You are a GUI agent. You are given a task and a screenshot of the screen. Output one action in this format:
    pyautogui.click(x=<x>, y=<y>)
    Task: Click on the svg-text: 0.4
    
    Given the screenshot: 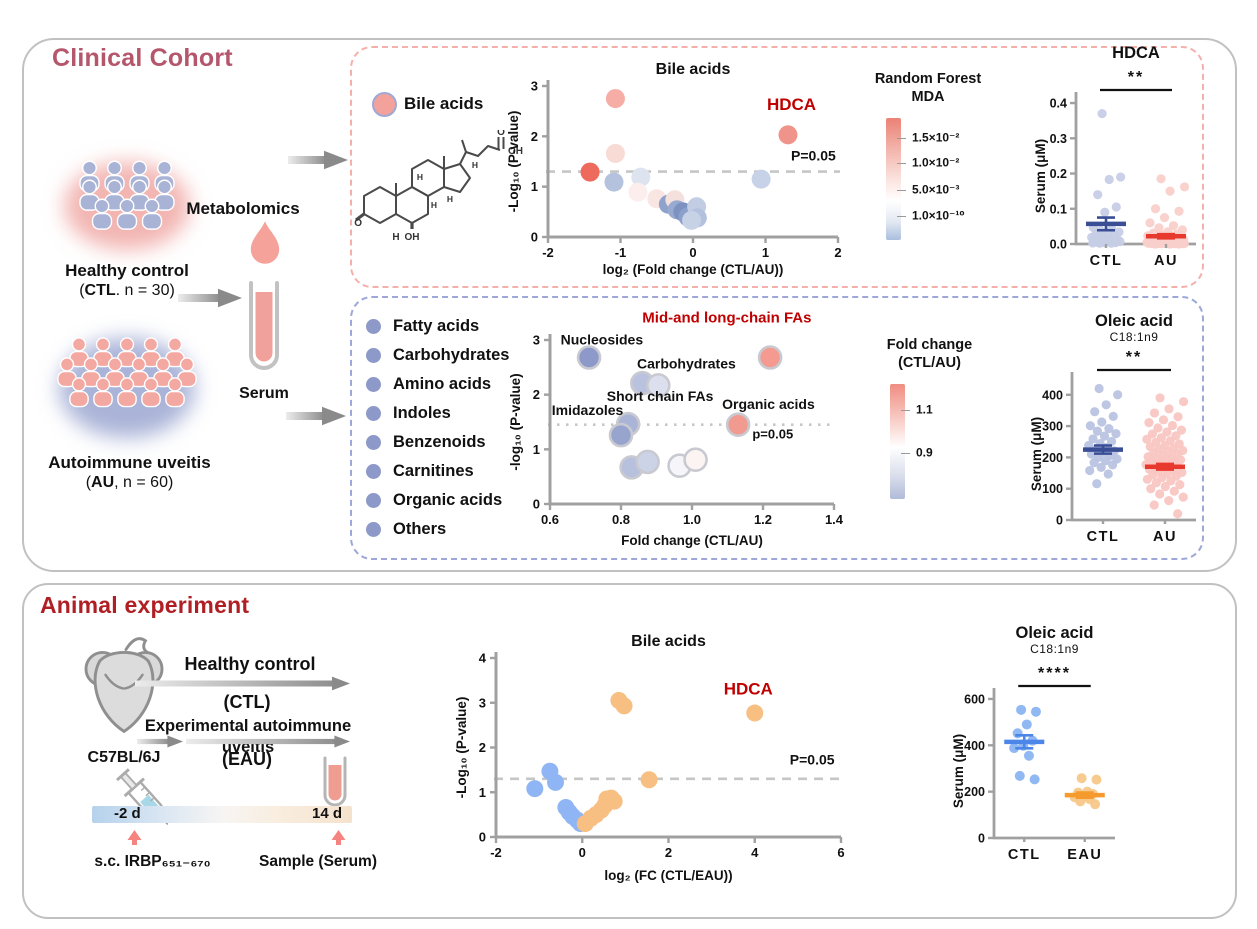 What is the action you would take?
    pyautogui.click(x=1058, y=104)
    